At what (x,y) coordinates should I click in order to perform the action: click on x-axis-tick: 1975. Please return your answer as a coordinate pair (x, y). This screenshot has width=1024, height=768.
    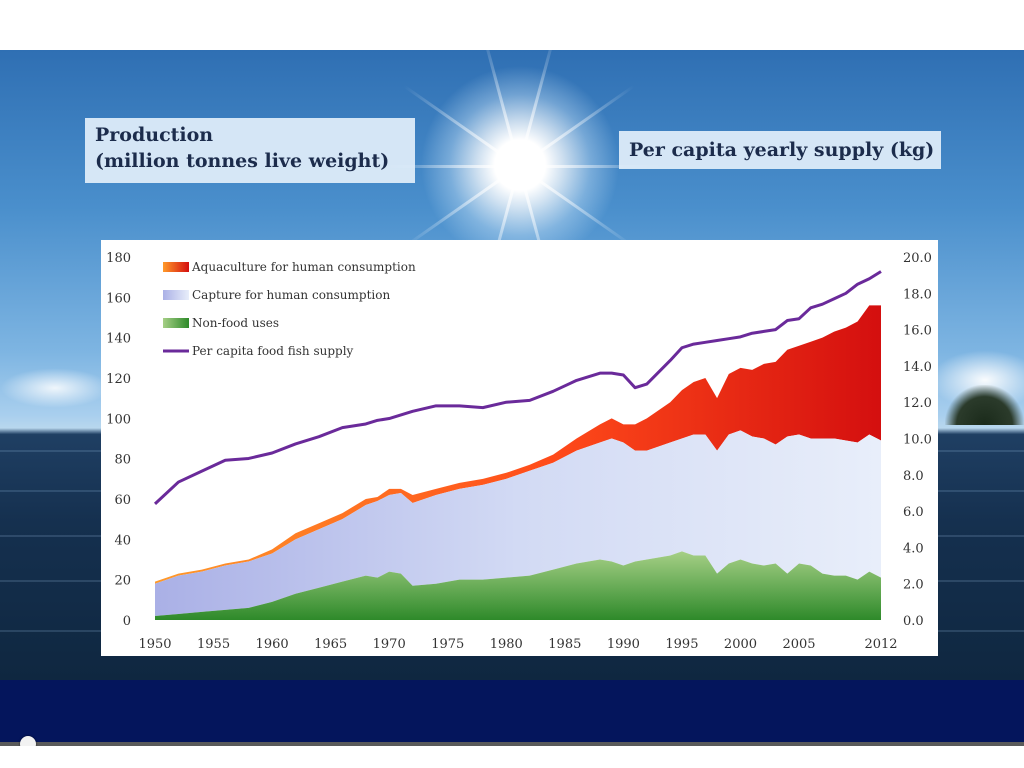
    Looking at the image, I should click on (447, 644).